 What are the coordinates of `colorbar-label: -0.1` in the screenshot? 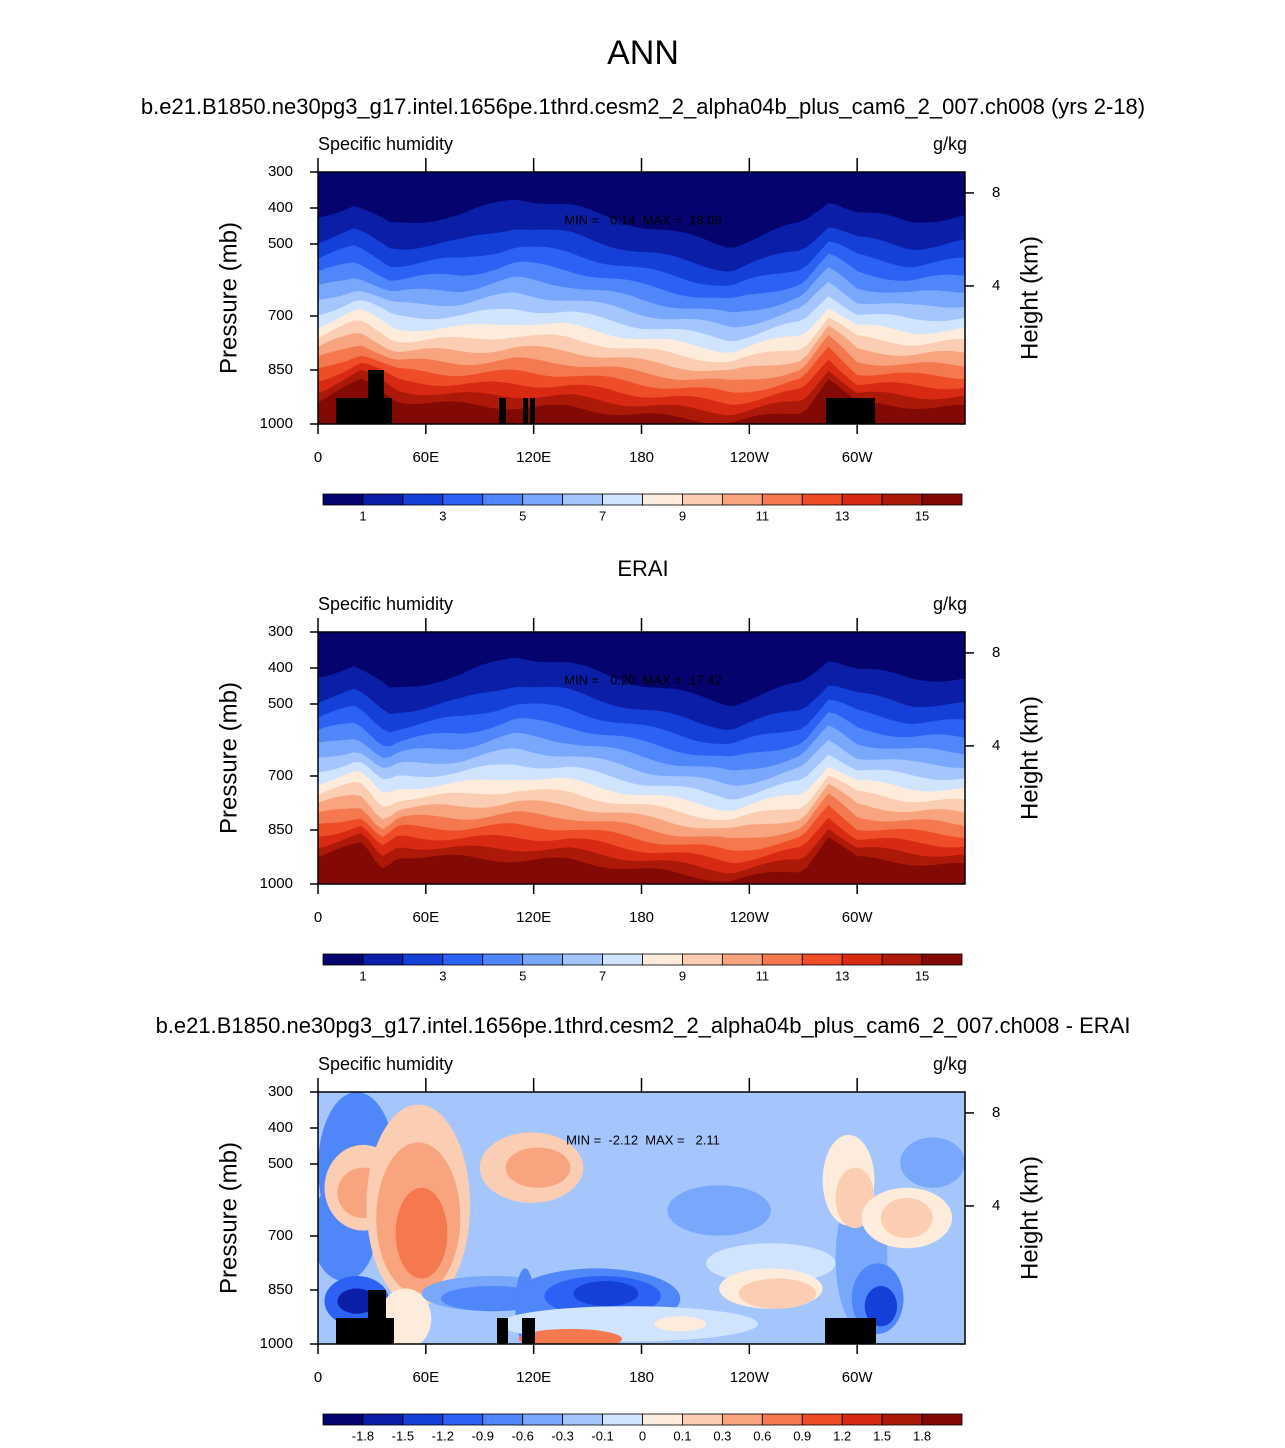 It's located at (602, 1435).